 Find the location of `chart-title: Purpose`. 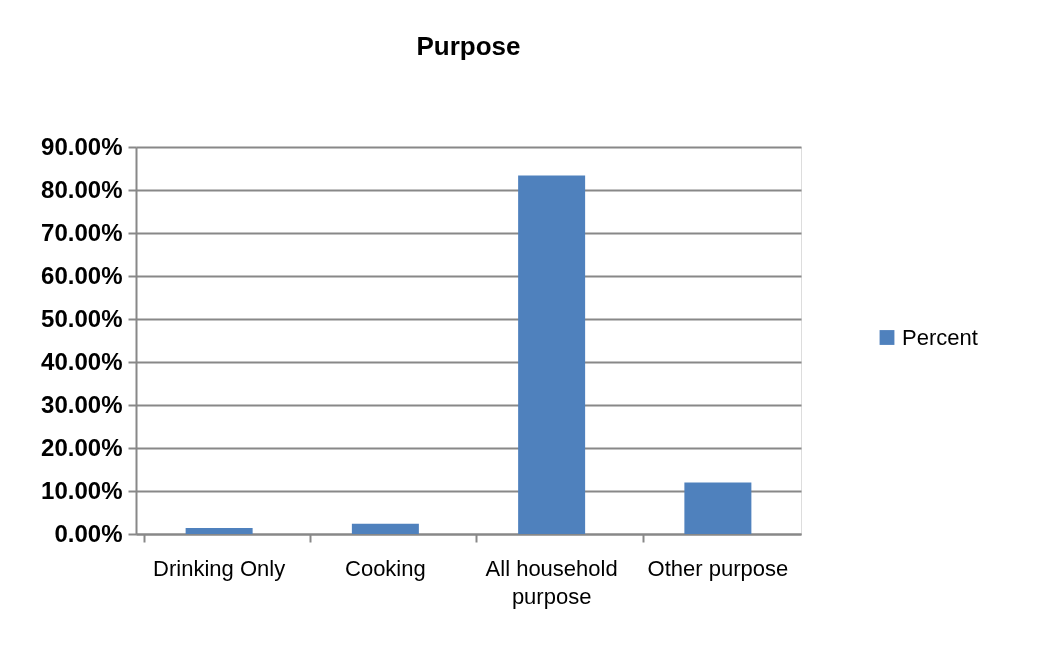

chart-title: Purpose is located at coordinates (468, 46).